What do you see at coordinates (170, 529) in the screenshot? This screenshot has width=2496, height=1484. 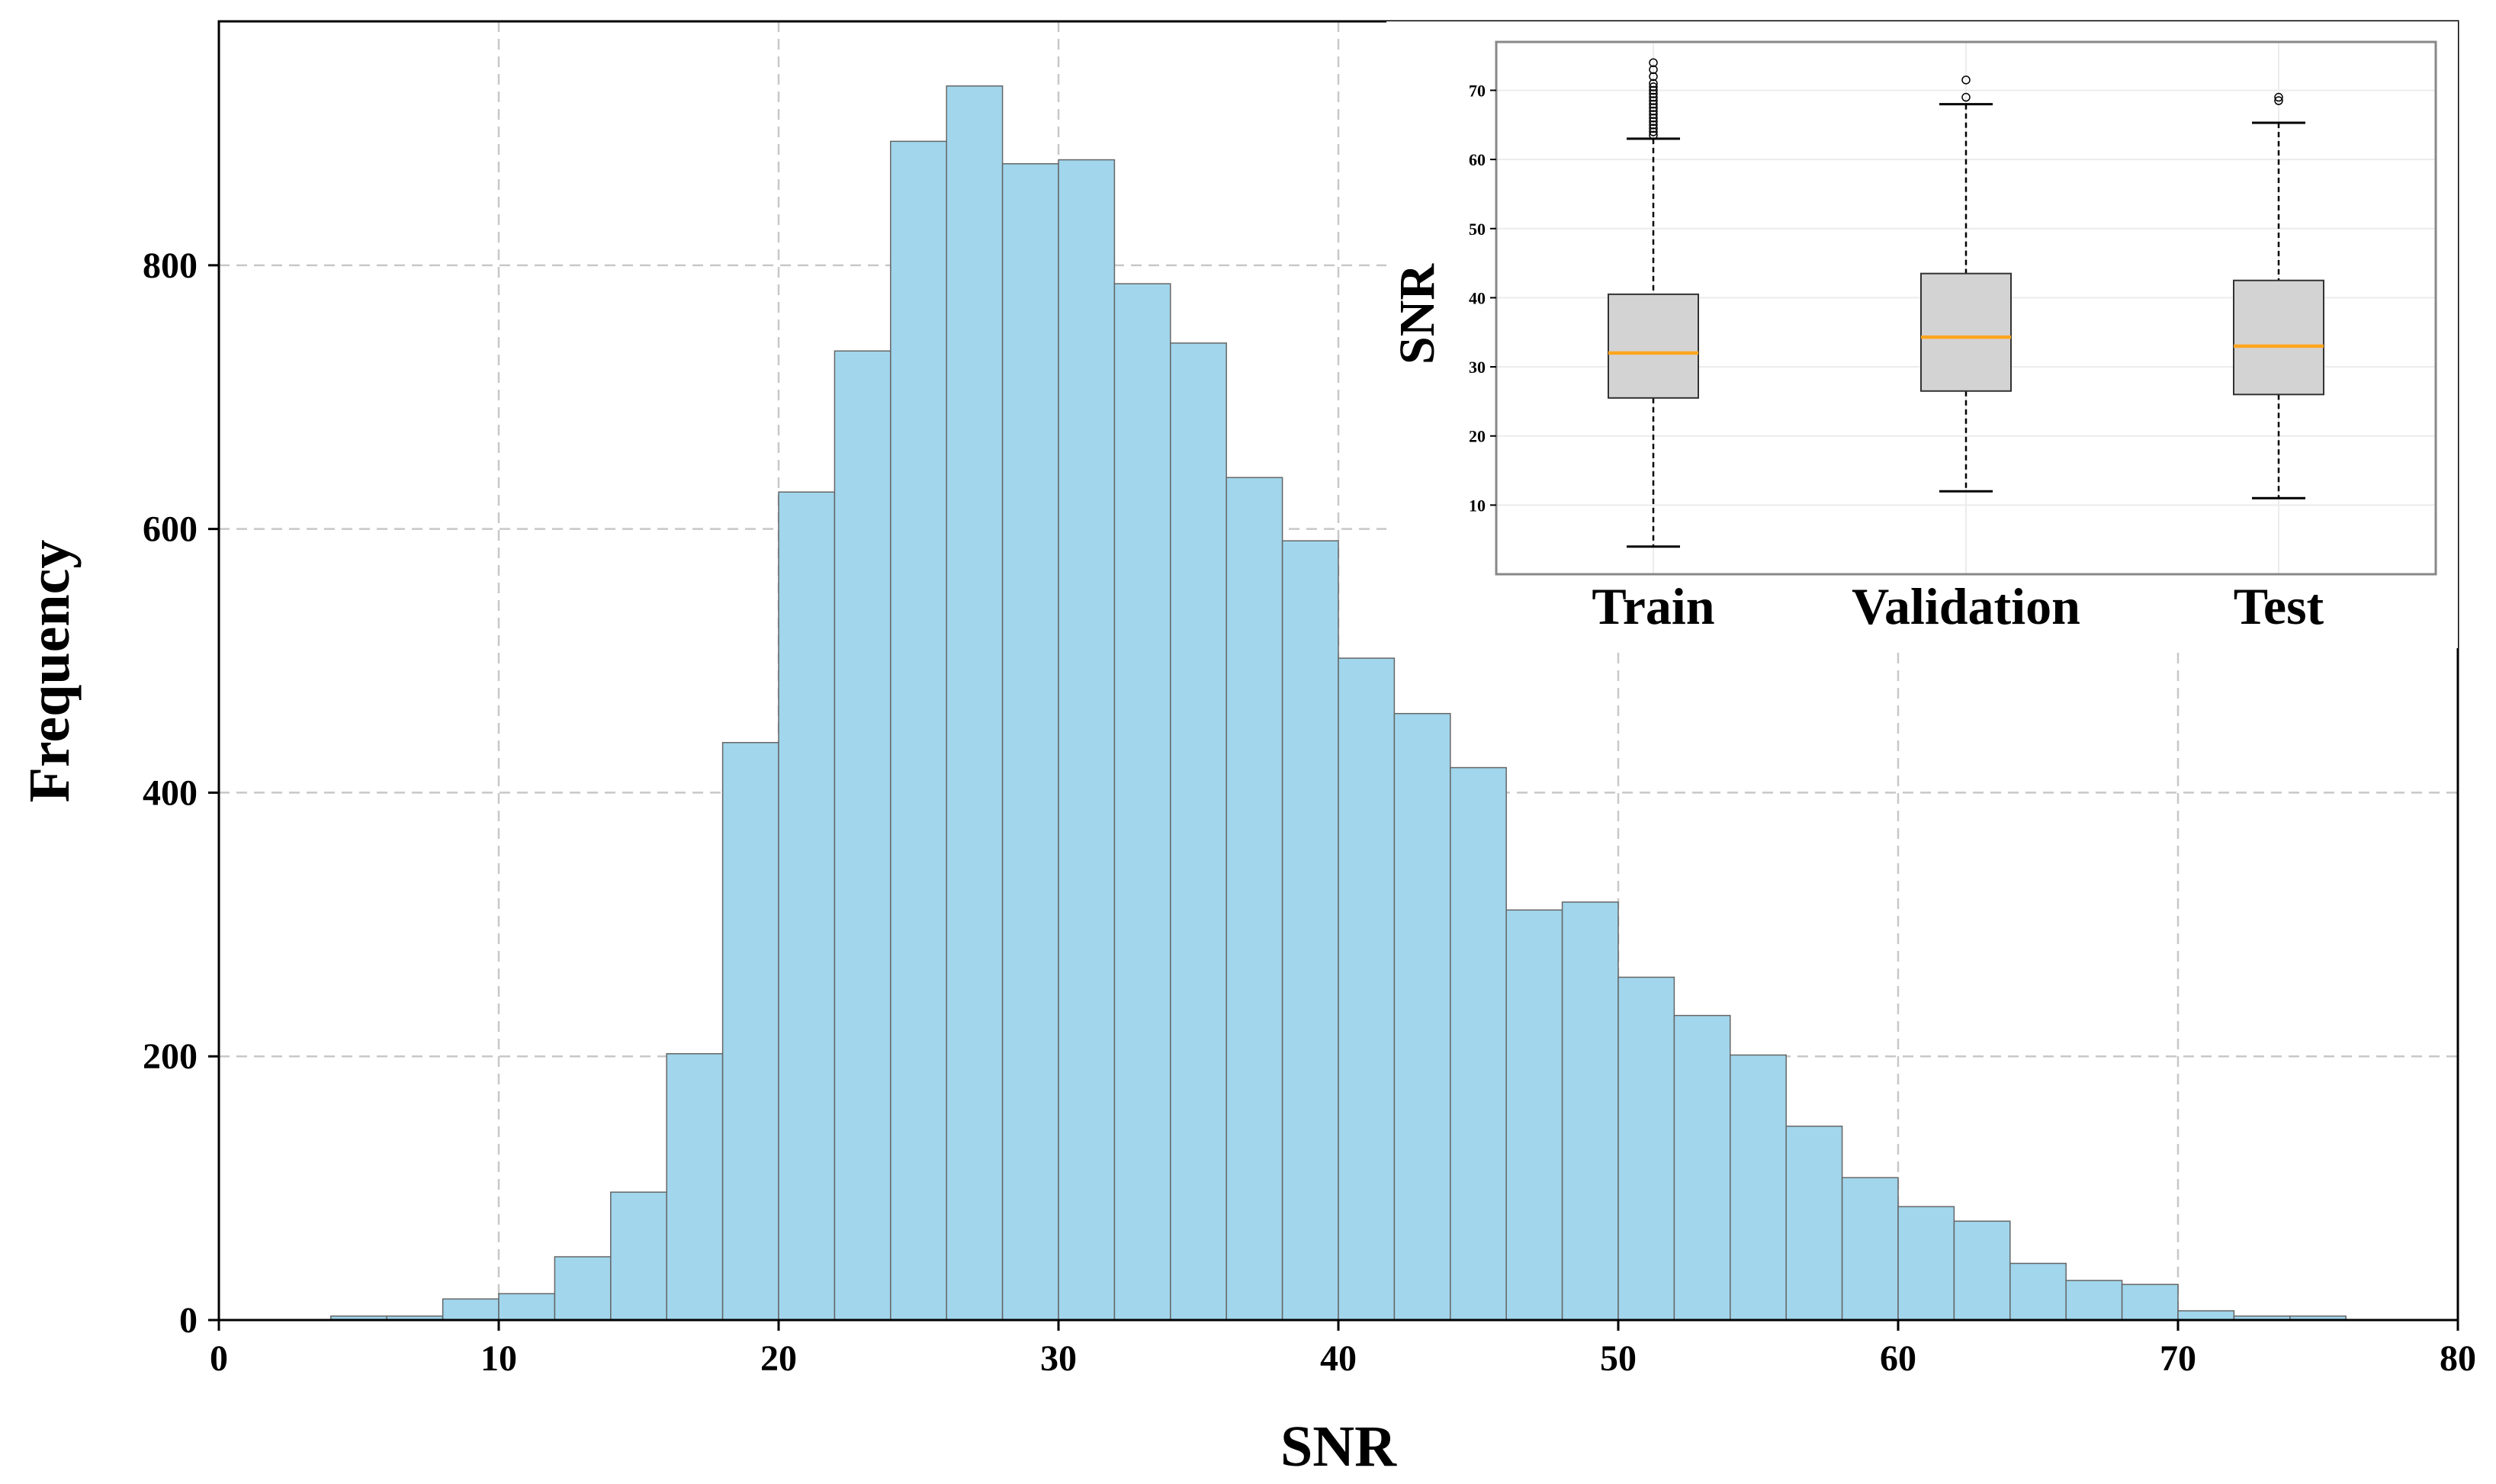 I see `y-tick-label: 600` at bounding box center [170, 529].